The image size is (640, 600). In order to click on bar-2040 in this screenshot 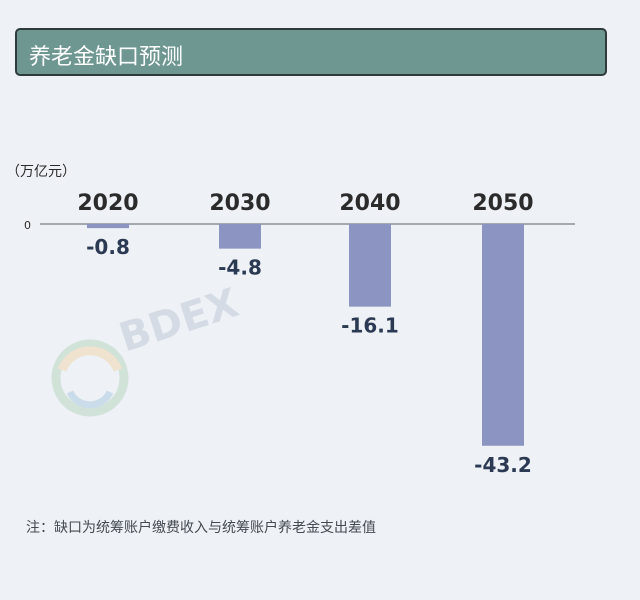, I will do `click(370, 265)`.